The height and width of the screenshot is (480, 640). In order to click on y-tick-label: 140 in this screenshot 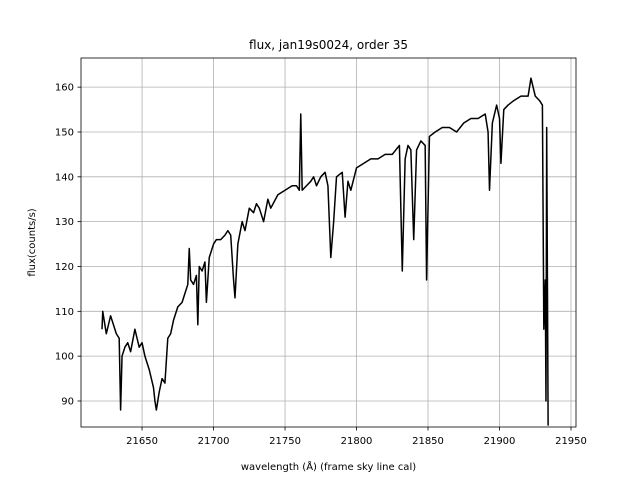, I will do `click(64, 177)`.